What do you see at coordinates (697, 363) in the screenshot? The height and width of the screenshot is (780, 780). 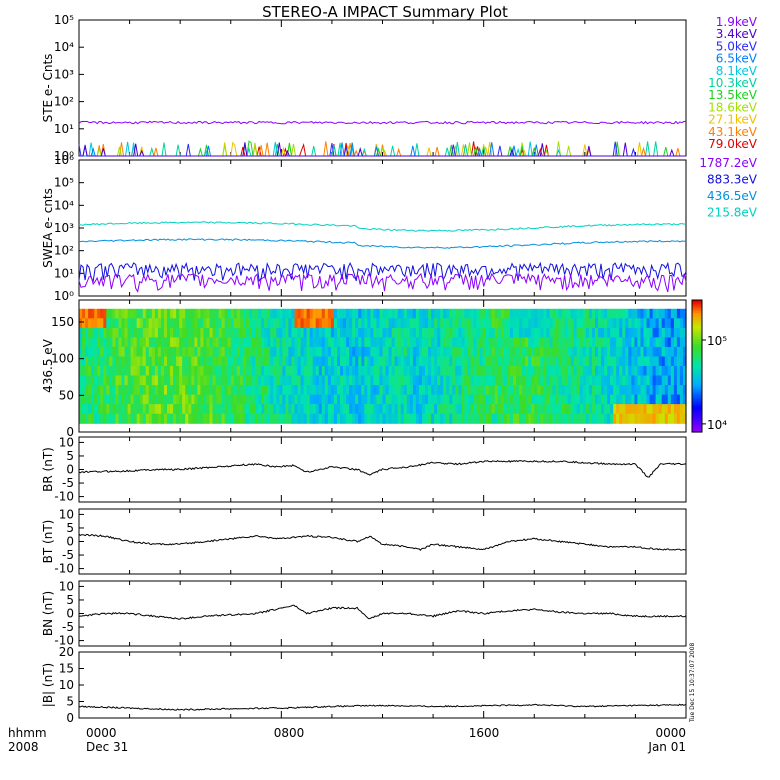 I see `colorbar-cell` at bounding box center [697, 363].